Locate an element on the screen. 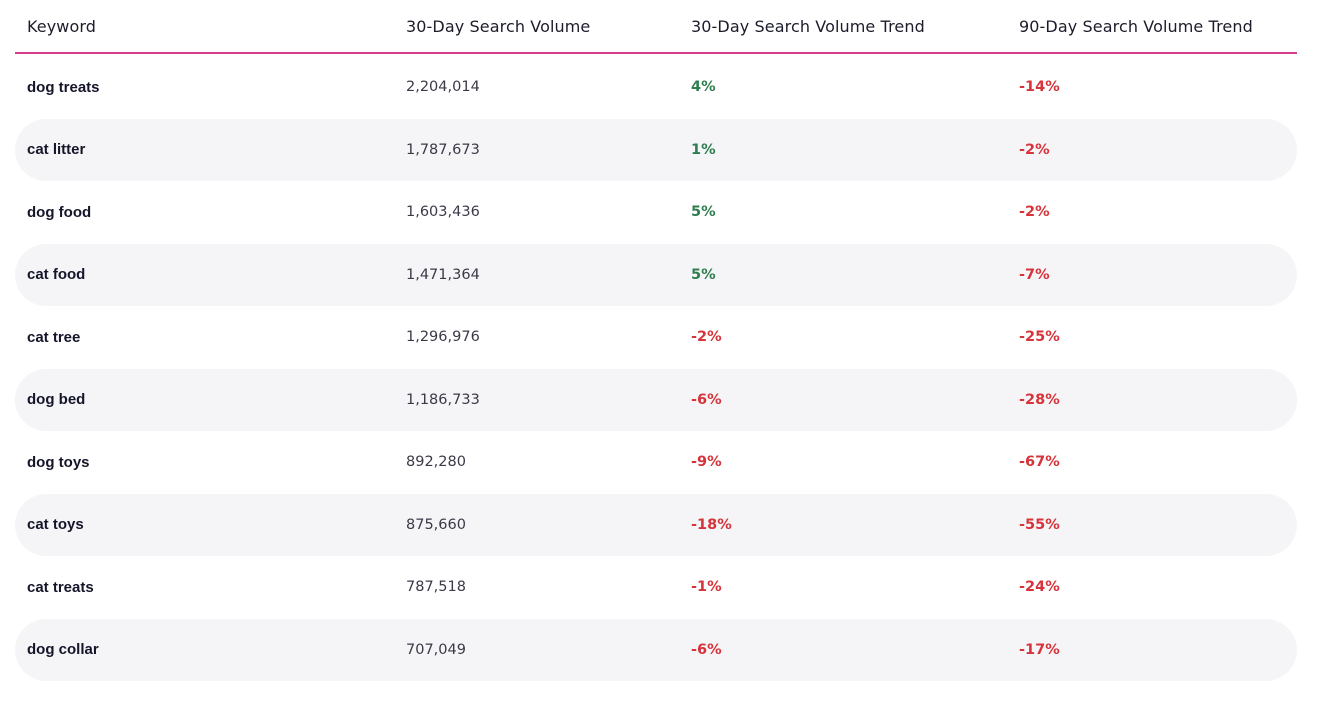 Image resolution: width=1334 pixels, height=716 pixels. cell-trend-90-day: -25% is located at coordinates (1039, 337).